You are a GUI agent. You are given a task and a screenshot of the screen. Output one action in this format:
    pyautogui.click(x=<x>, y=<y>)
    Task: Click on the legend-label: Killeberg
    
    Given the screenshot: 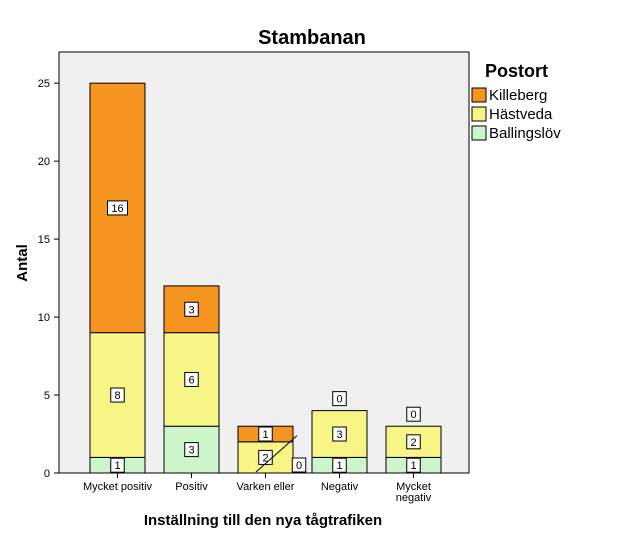 What is the action you would take?
    pyautogui.click(x=518, y=95)
    